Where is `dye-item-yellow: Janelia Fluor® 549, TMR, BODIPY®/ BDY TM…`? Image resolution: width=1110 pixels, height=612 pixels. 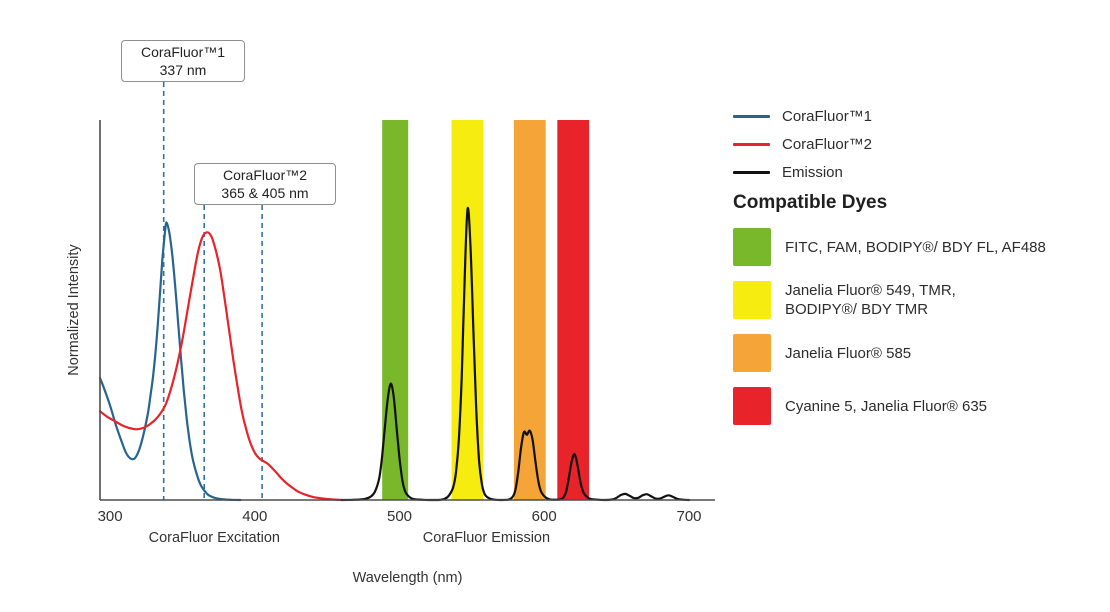
dye-item-yellow: Janelia Fluor® 549, TMR, BODIPY®/ BDY TM… is located at coordinates (919, 300).